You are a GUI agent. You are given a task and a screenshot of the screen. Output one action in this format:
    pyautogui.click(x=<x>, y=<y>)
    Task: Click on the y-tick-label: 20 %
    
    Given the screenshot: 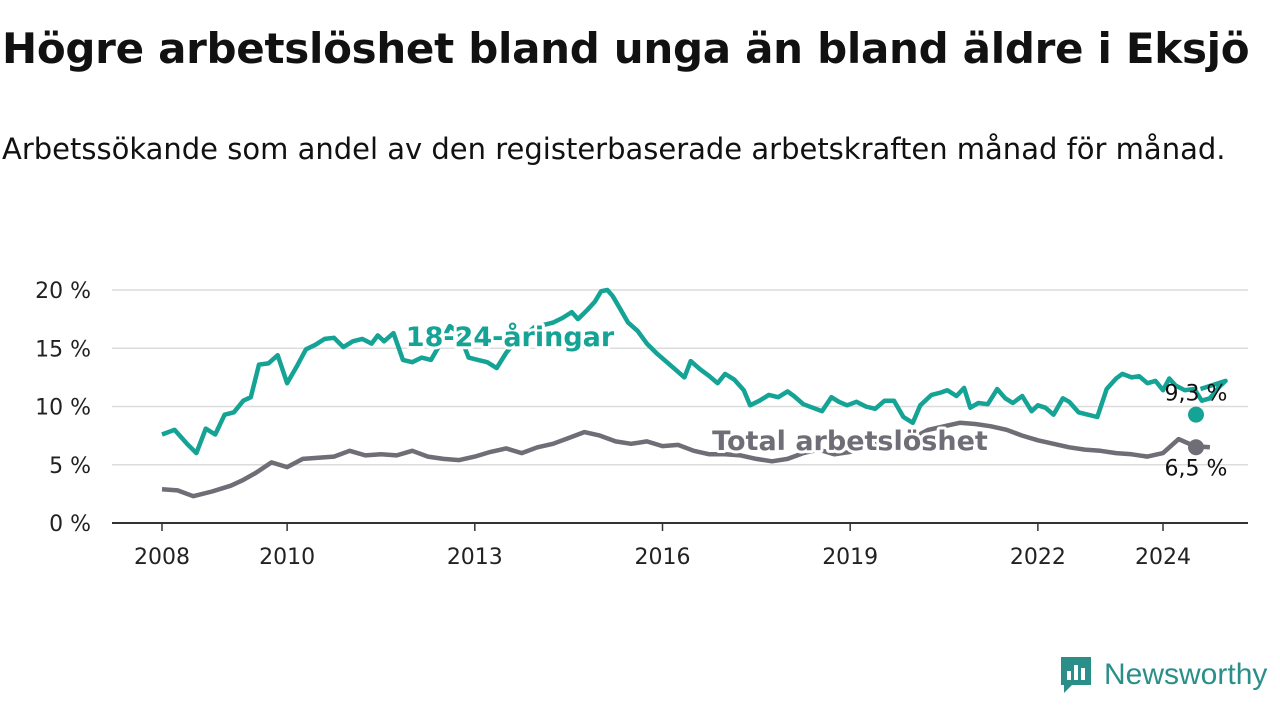 What is the action you would take?
    pyautogui.click(x=63, y=291)
    